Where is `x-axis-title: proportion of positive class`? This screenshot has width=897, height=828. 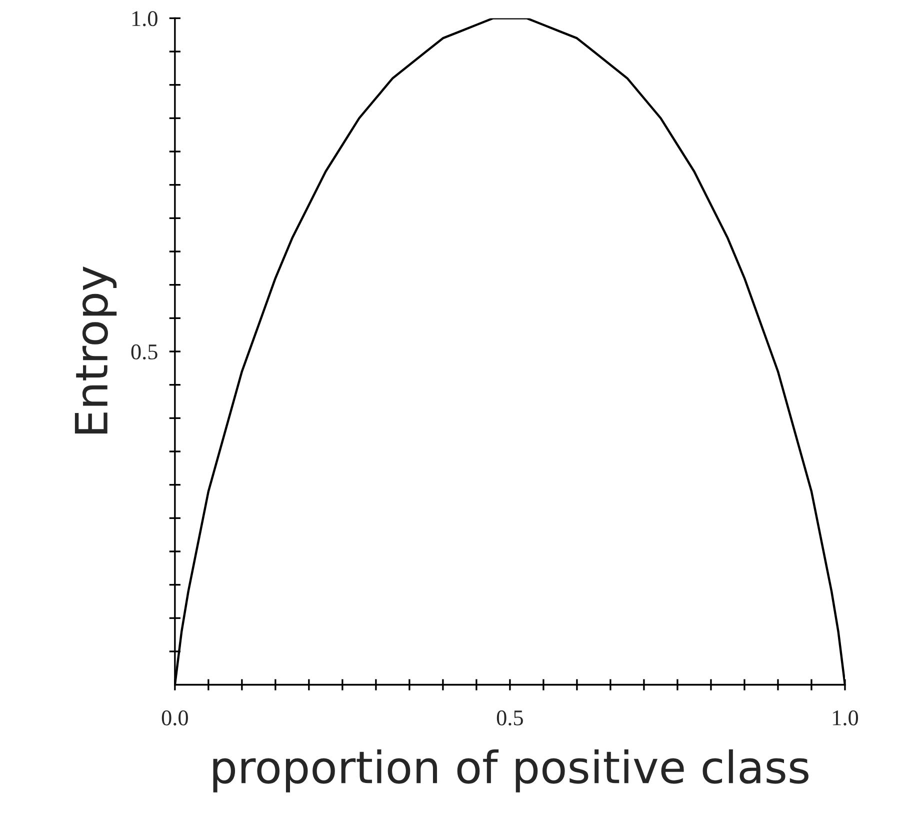
x-axis-title: proportion of positive class is located at coordinates (510, 770).